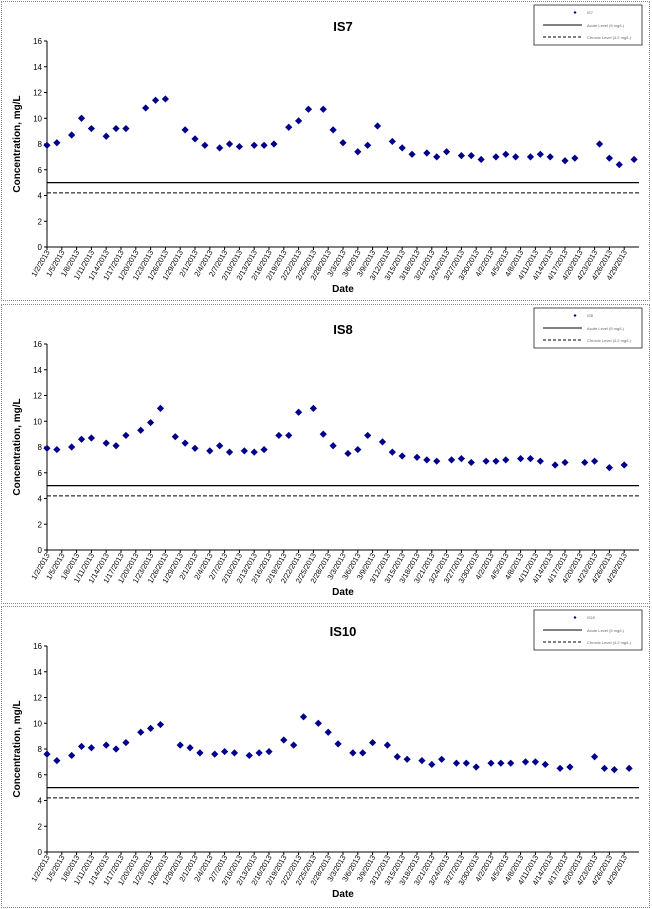 This screenshot has height=909, width=652. Describe the element at coordinates (343, 26) in the screenshot. I see `chart0-title: IS7` at that location.